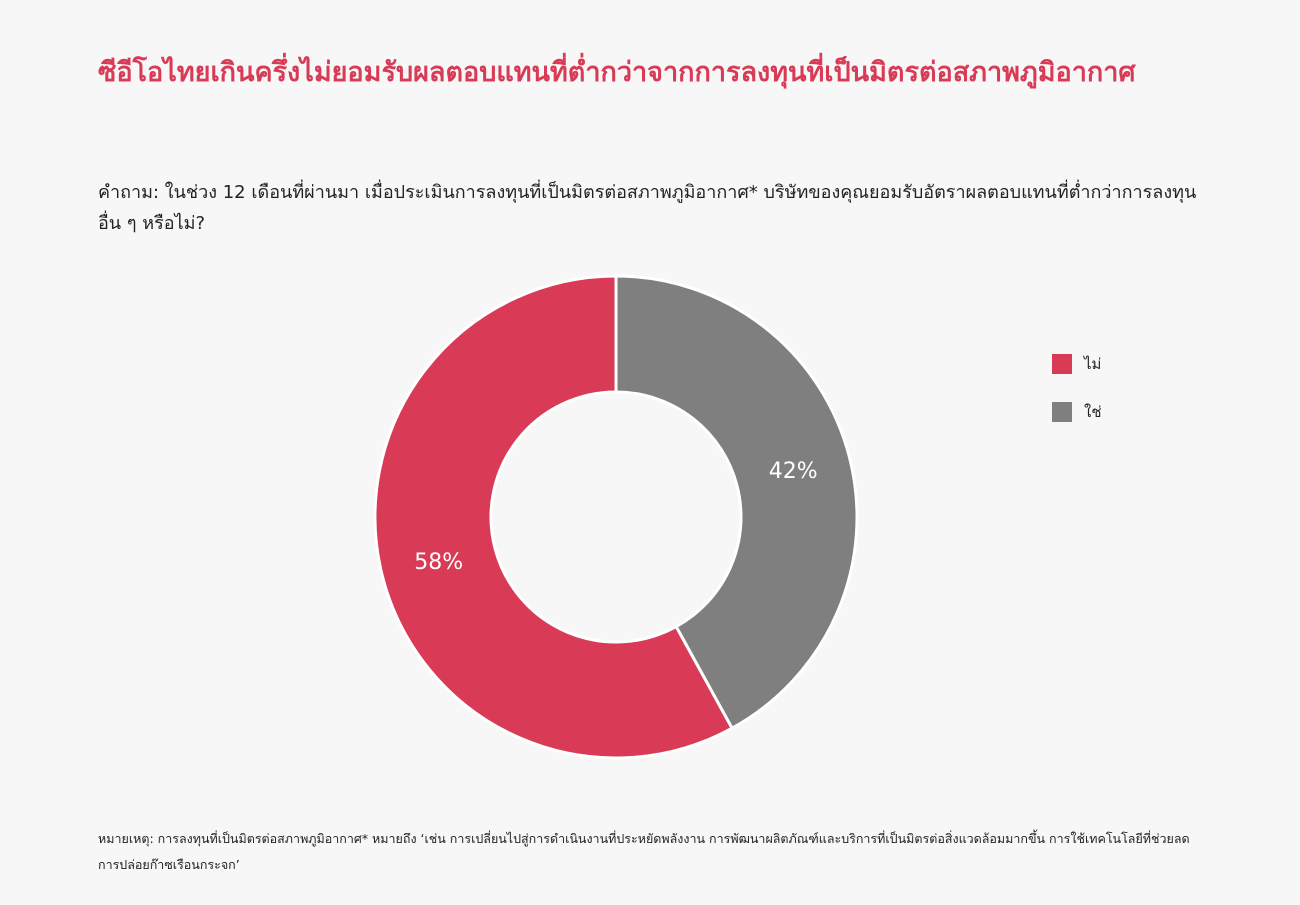  What do you see at coordinates (1093, 412) in the screenshot?
I see `legend-label-yes: ใช่` at bounding box center [1093, 412].